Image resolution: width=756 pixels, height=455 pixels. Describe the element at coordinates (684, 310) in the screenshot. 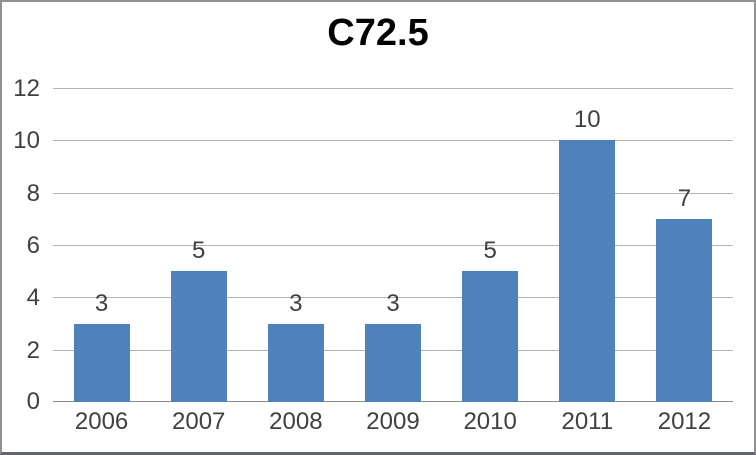

I see `bar-2012` at that location.